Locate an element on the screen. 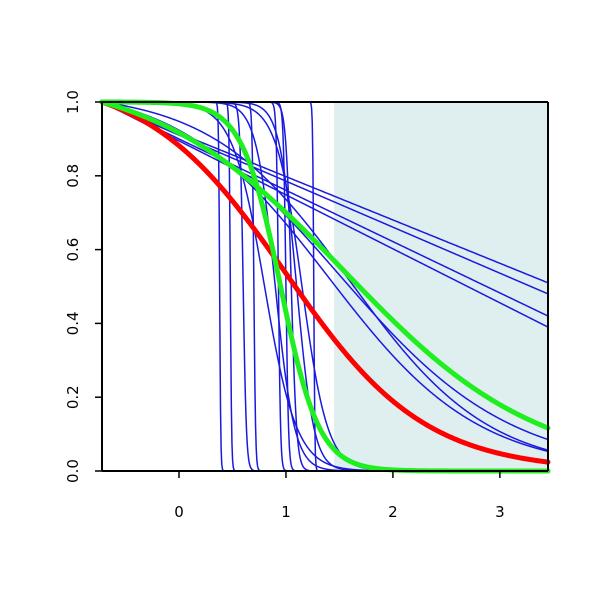 The height and width of the screenshot is (600, 600). x-tick-label: 0 is located at coordinates (179, 512).